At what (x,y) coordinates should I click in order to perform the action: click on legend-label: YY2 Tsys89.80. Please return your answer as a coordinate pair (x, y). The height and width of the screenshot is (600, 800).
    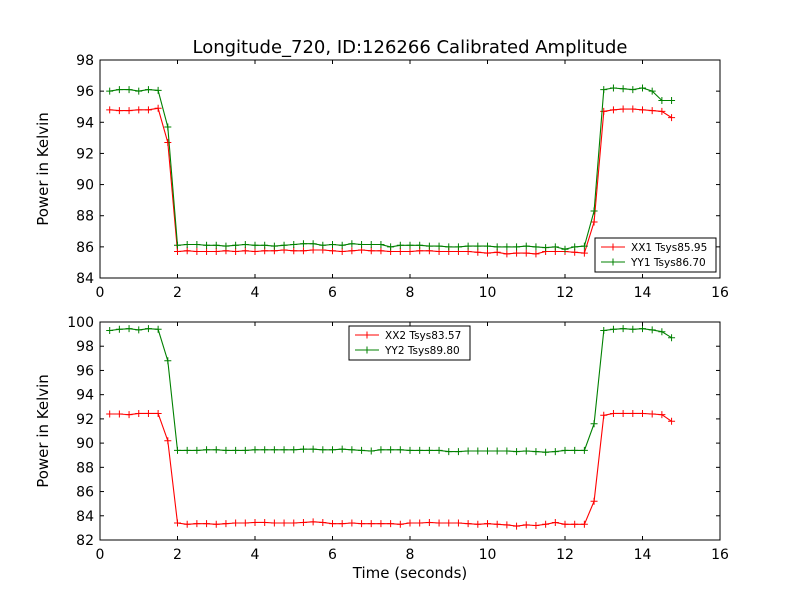
    Looking at the image, I should click on (422, 351).